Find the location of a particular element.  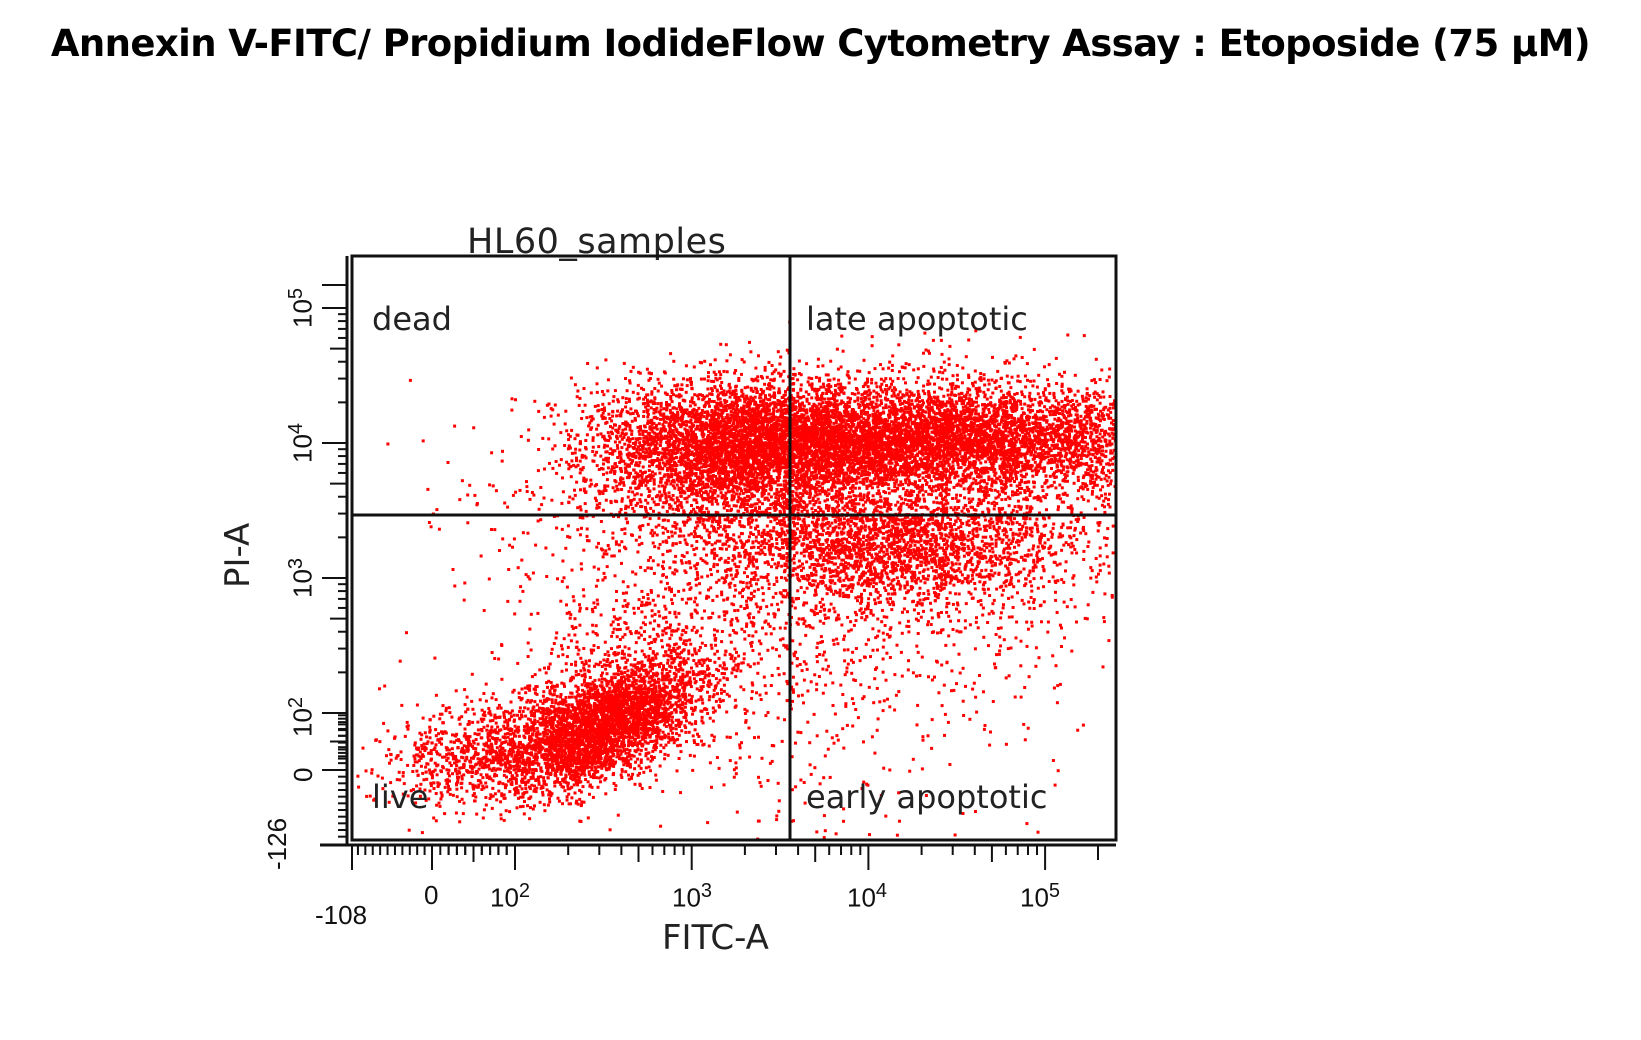

y-tick-0: 0 is located at coordinates (303, 775).